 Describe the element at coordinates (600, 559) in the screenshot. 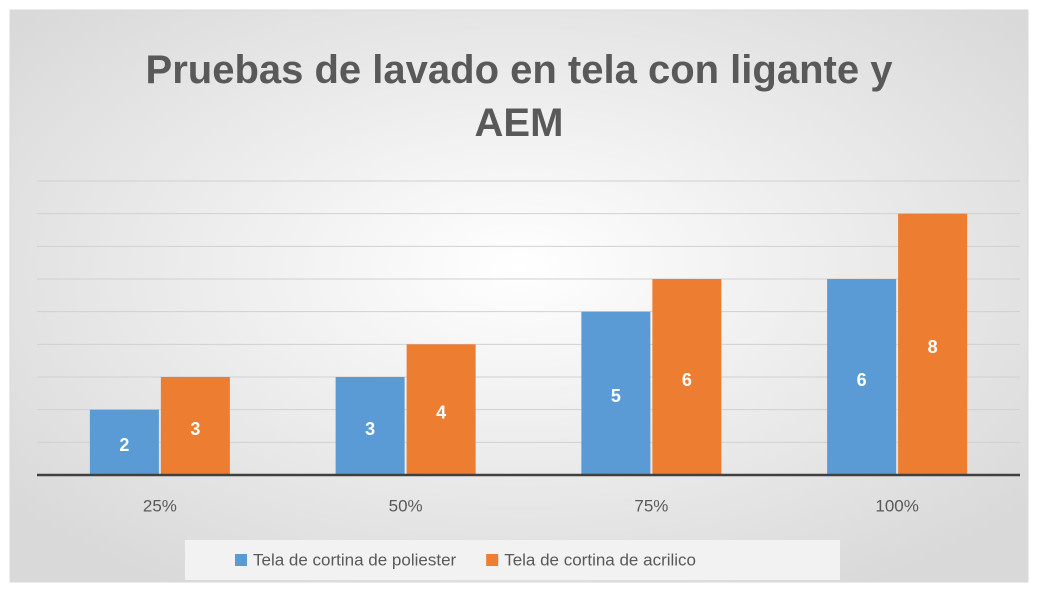

I see `legend-label: Tela de cortina de acrilico` at that location.